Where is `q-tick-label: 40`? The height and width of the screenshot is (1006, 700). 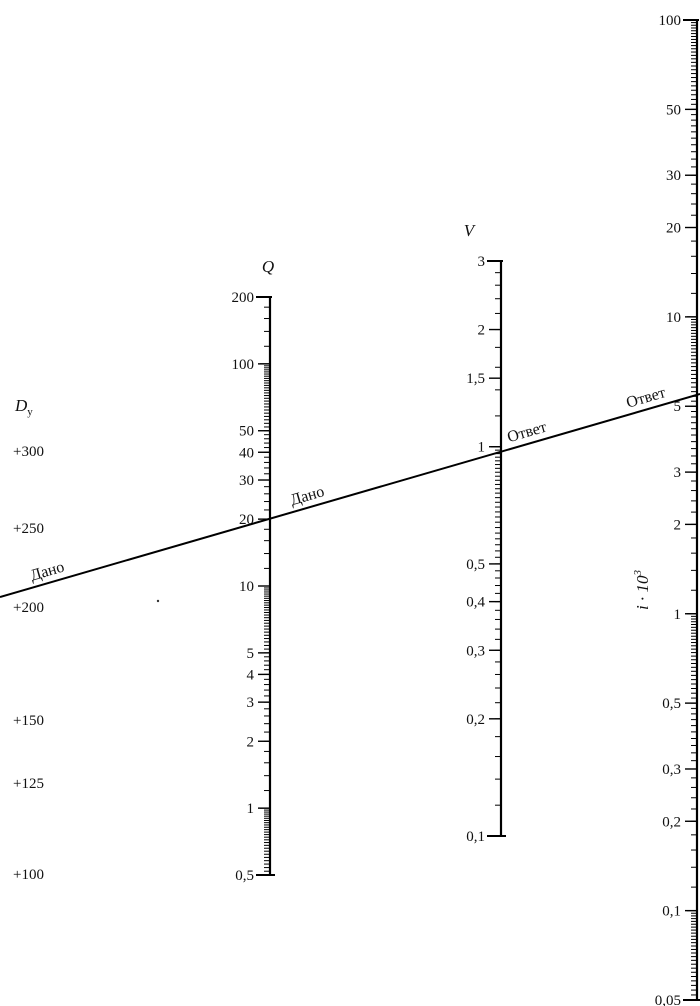
q-tick-label: 40 is located at coordinates (246, 453).